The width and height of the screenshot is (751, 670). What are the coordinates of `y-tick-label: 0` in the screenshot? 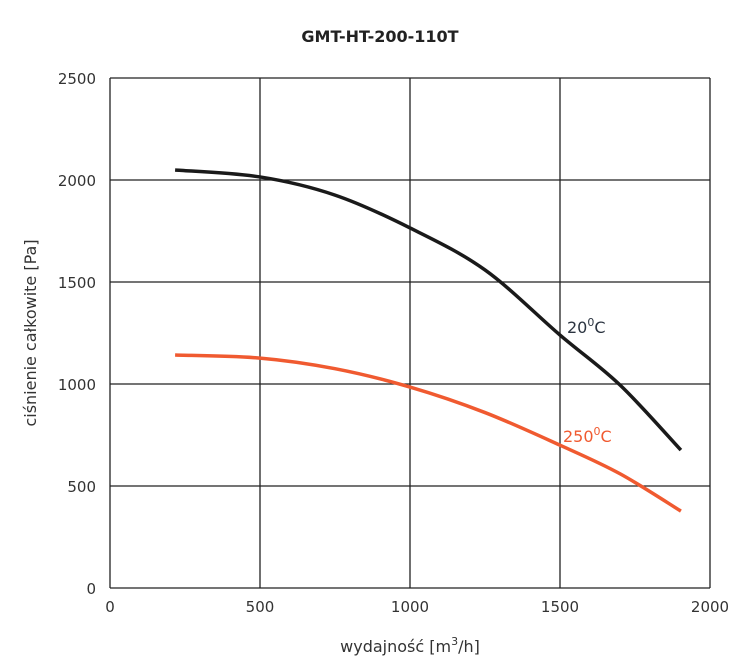 It's located at (91, 589).